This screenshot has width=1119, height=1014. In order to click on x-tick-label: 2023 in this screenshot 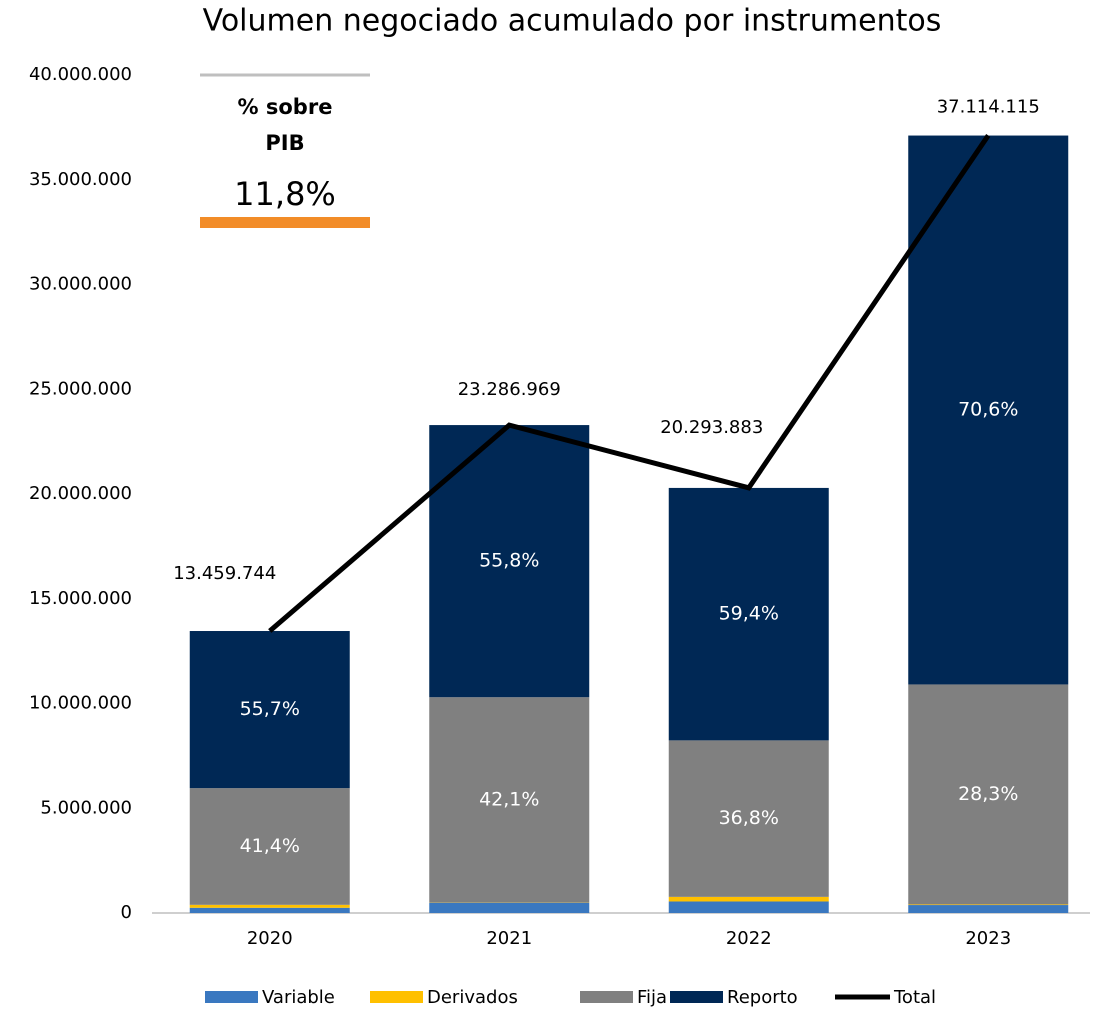, I will do `click(988, 938)`.